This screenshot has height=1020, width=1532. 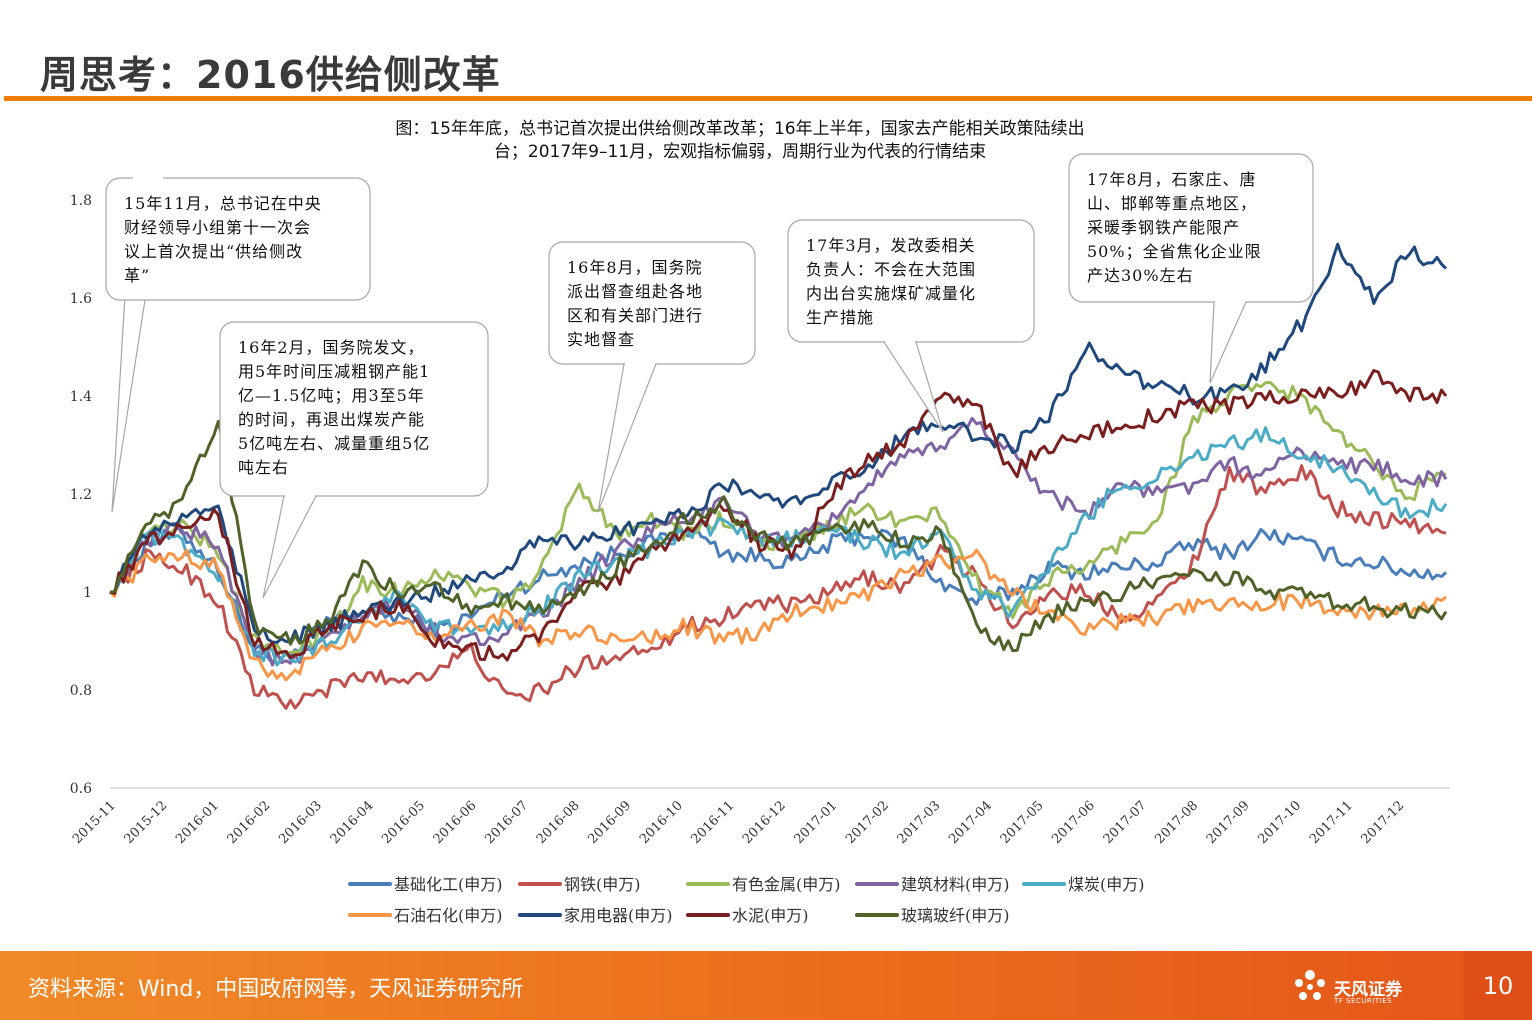 I want to click on page-number: 10, so click(x=1498, y=986).